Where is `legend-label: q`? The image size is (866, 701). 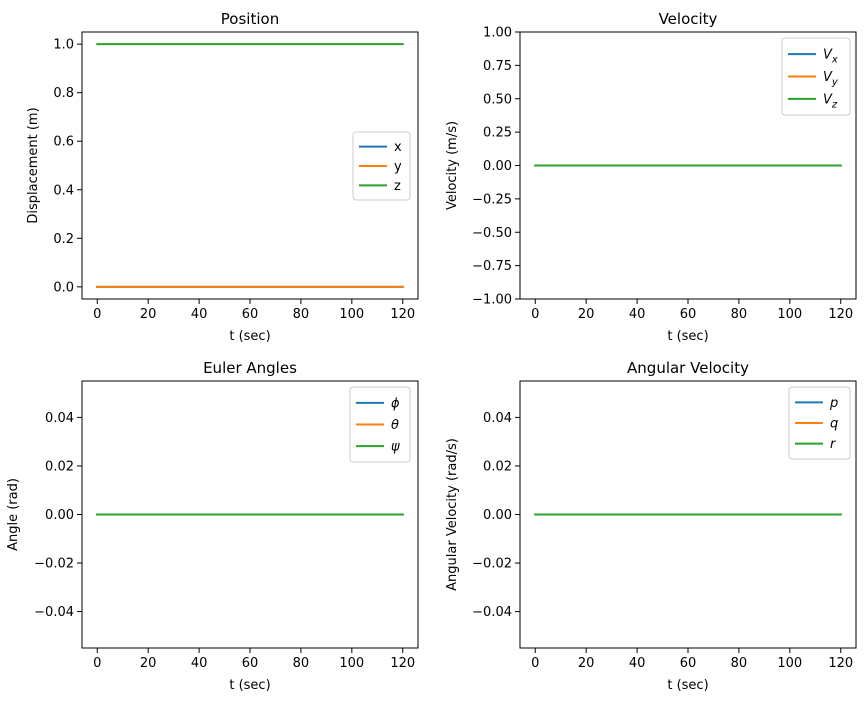
legend-label: q is located at coordinates (834, 424).